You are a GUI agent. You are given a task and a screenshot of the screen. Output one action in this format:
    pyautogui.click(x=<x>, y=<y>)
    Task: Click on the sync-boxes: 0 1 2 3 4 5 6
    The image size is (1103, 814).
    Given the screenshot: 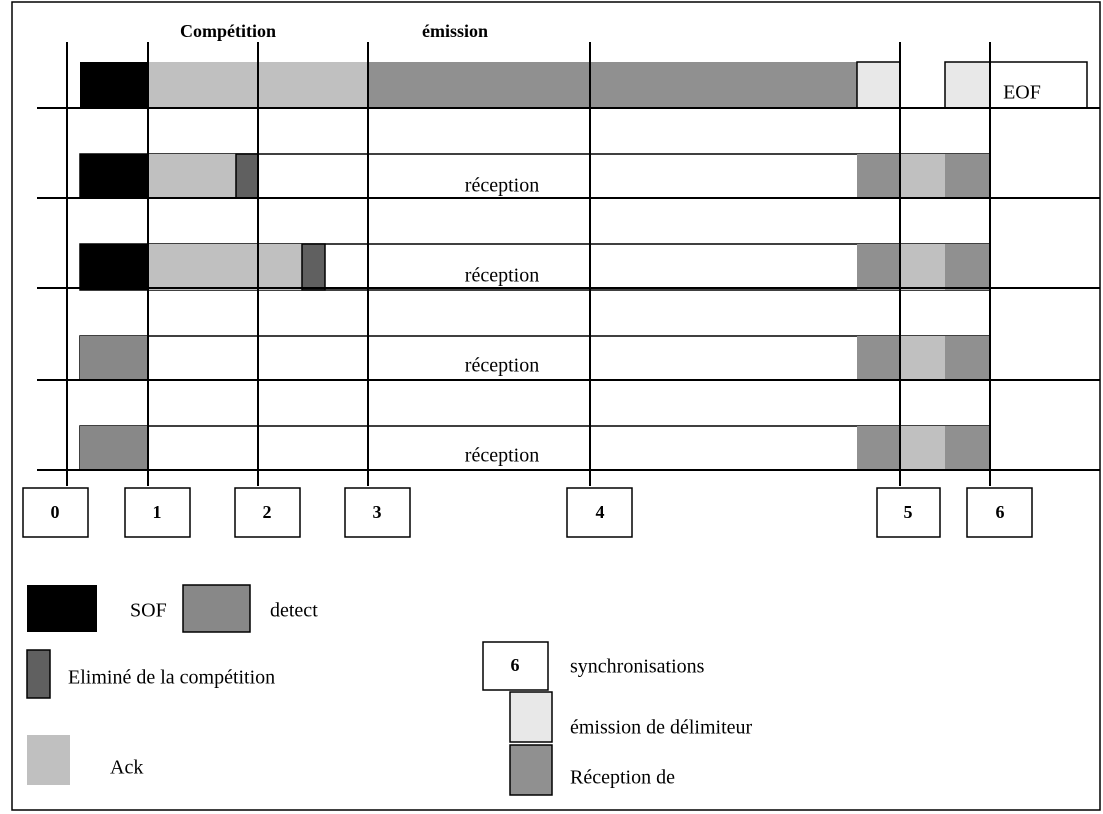 What is the action you would take?
    pyautogui.click(x=527, y=512)
    